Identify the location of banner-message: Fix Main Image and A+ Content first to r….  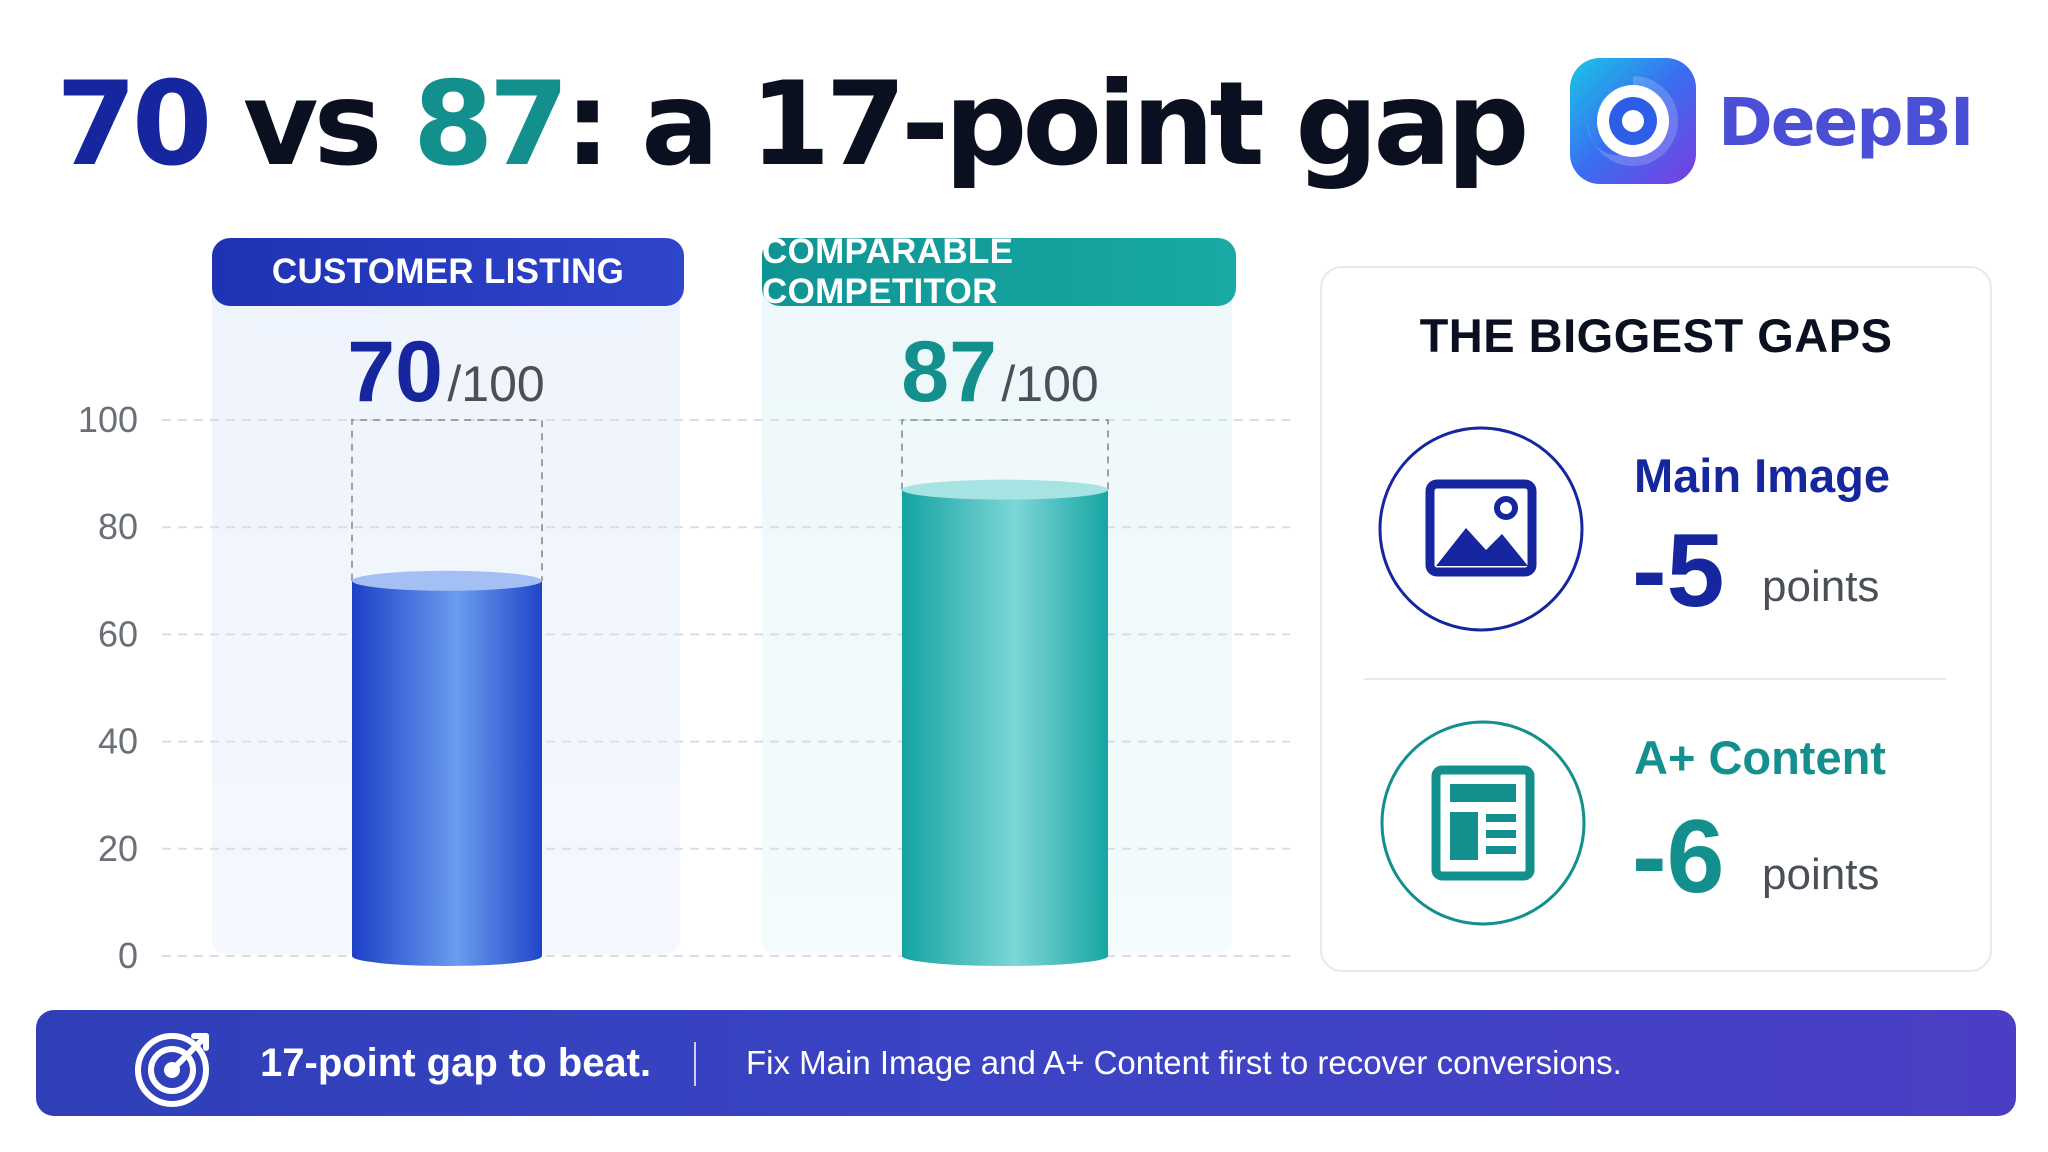
(1184, 1062).